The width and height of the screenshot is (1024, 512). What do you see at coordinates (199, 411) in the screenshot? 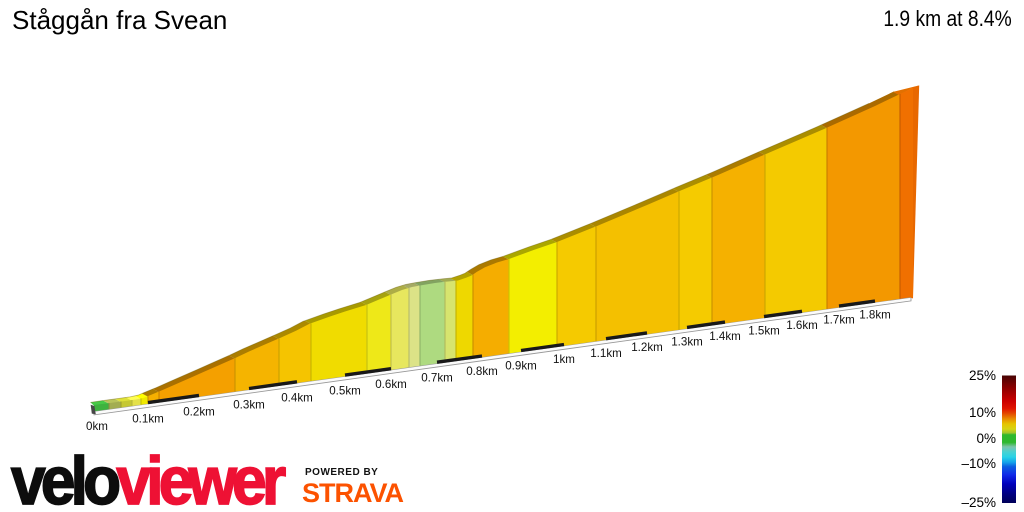
I see `svg-text: 0.2km` at bounding box center [199, 411].